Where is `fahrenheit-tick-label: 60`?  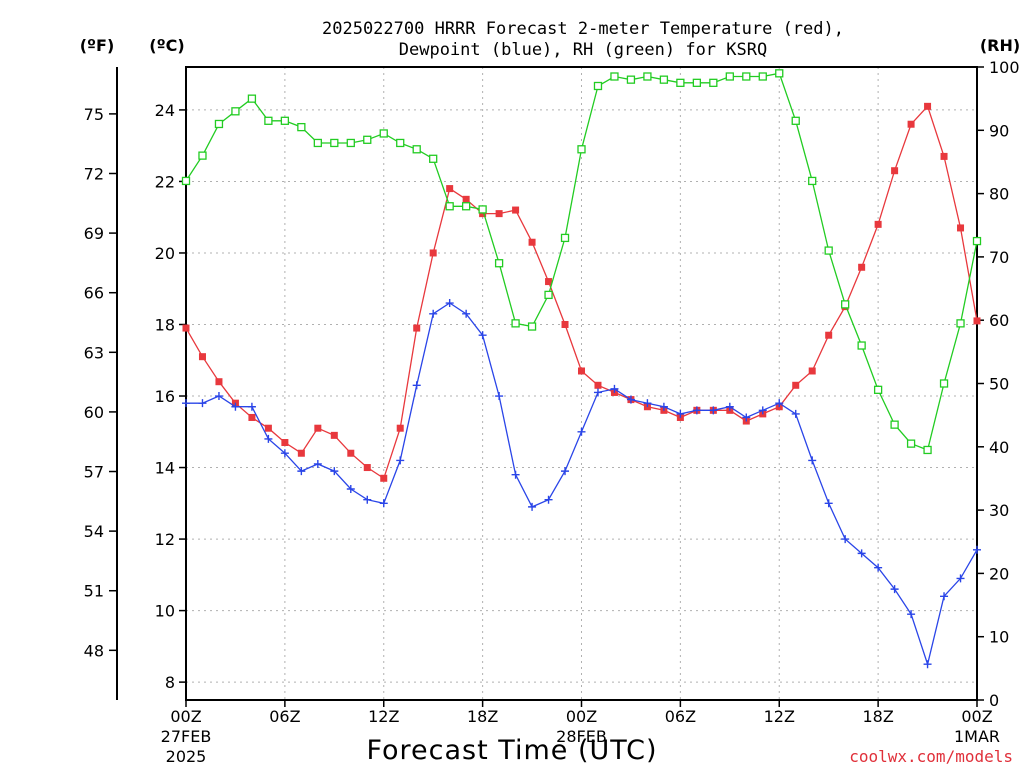
fahrenheit-tick-label: 60 is located at coordinates (94, 412).